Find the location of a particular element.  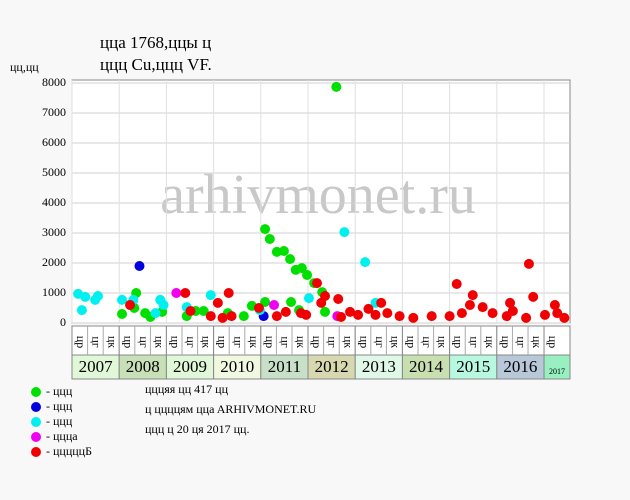

x-tick-label: 2016 is located at coordinates (520, 366).